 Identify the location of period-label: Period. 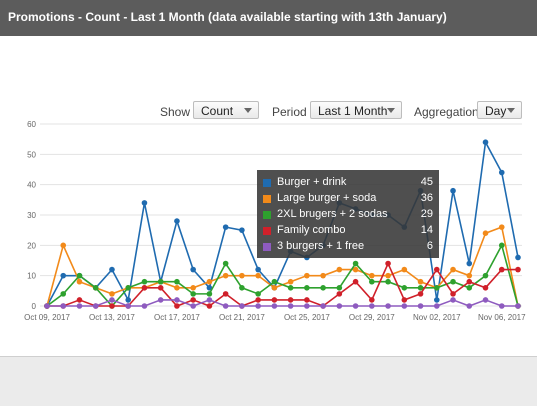
(289, 112).